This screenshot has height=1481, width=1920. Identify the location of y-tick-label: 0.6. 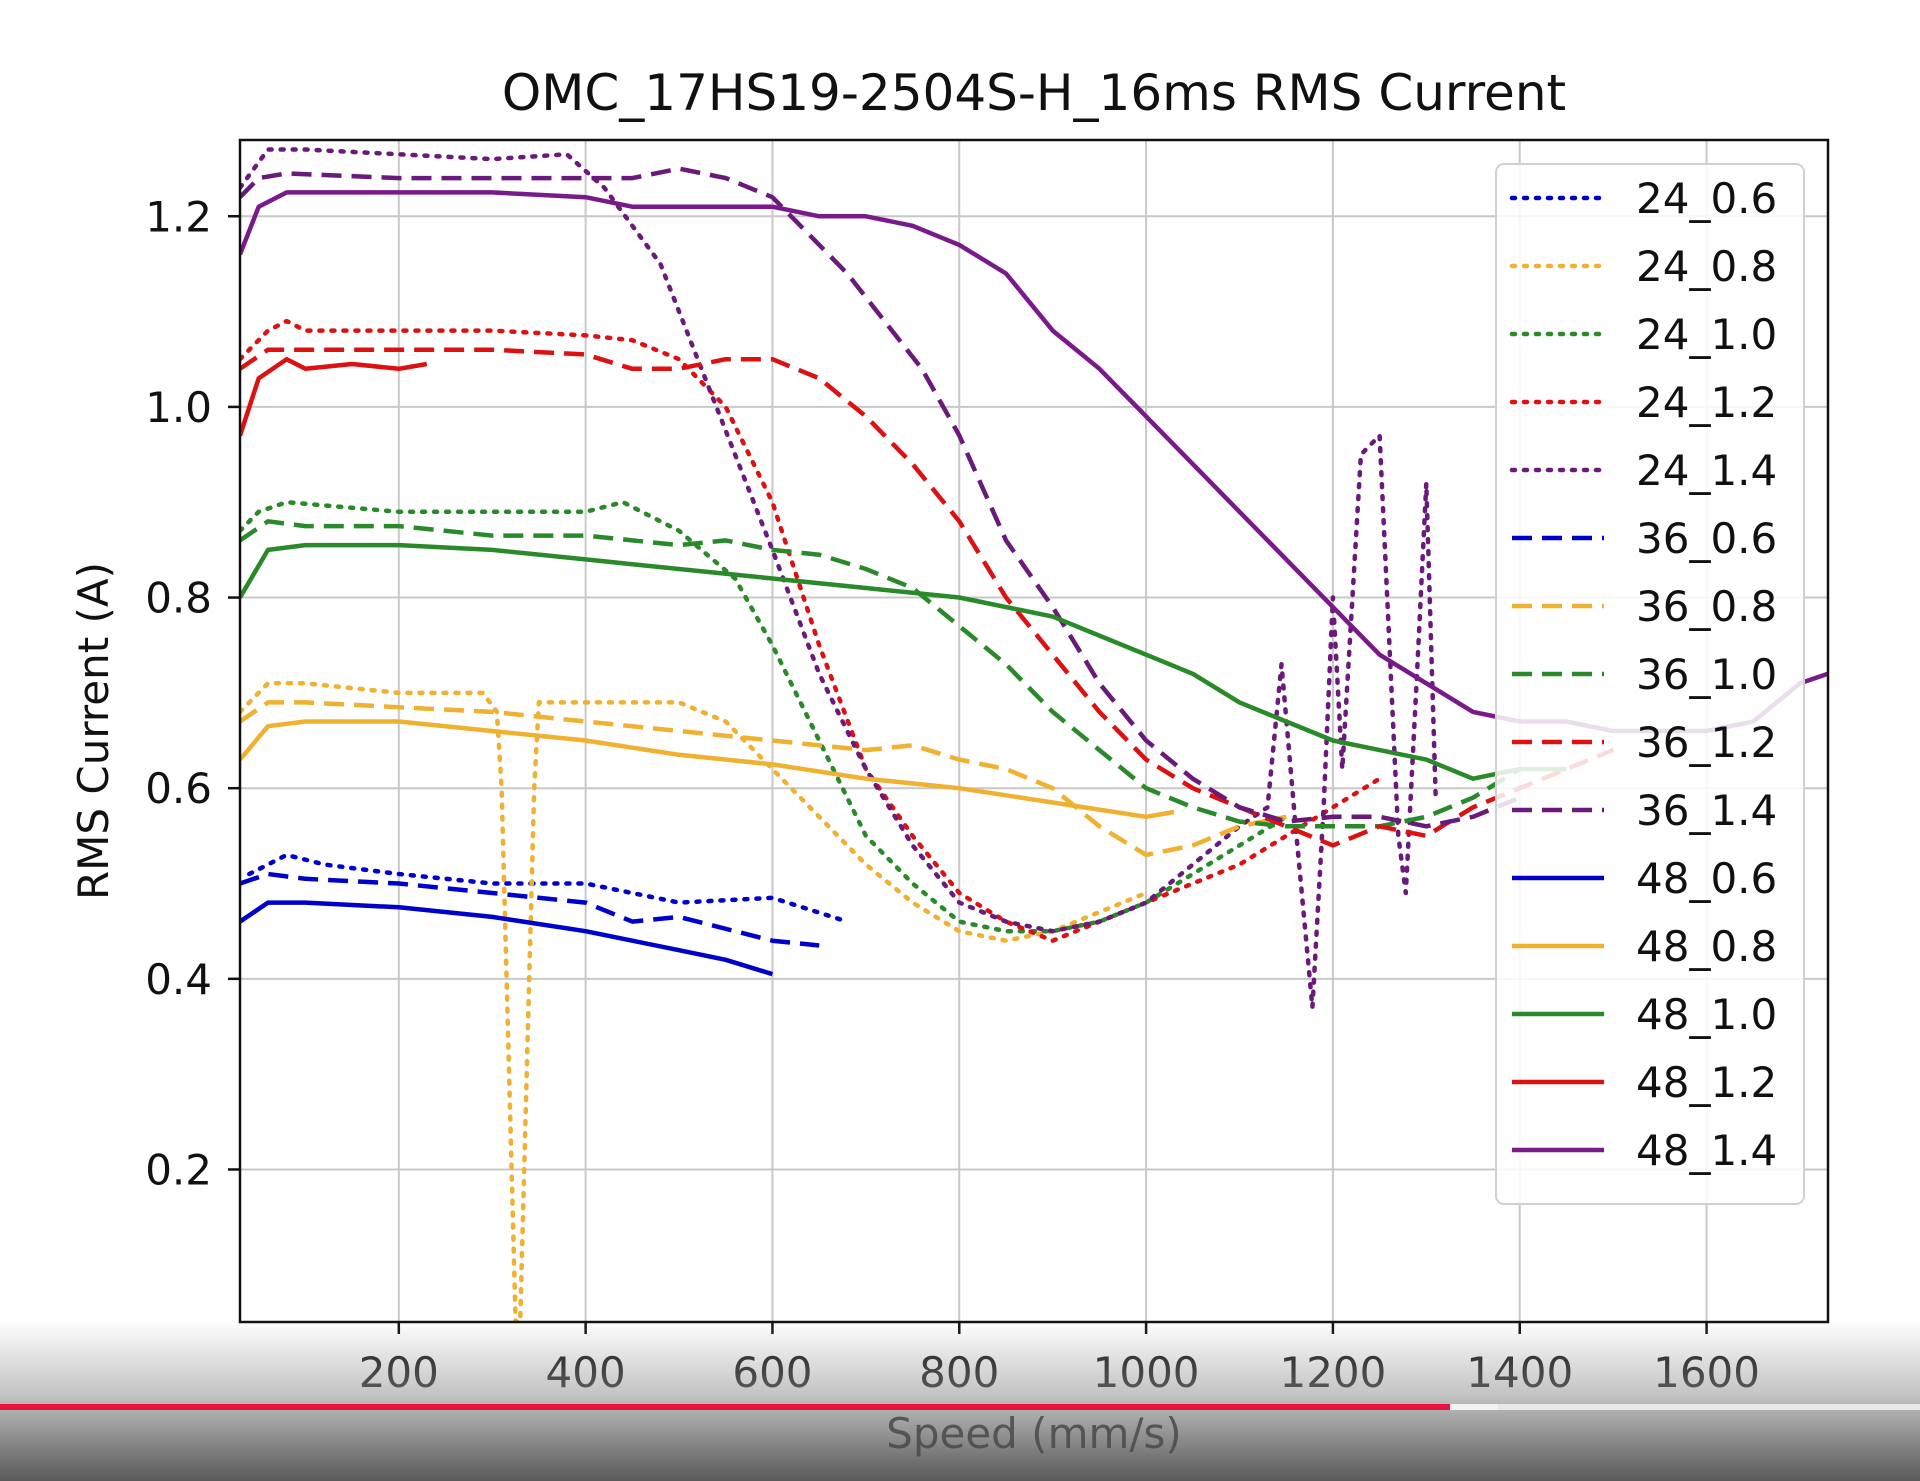
(178, 788).